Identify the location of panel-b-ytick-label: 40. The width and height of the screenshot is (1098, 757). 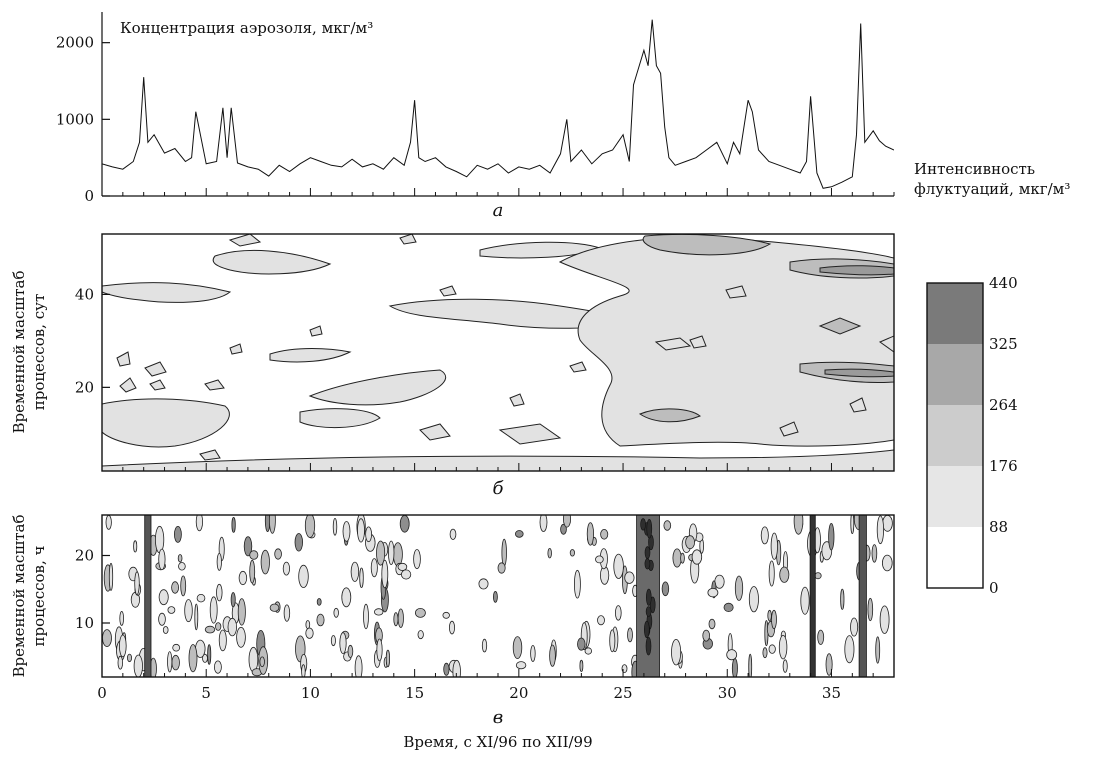
(84, 294).